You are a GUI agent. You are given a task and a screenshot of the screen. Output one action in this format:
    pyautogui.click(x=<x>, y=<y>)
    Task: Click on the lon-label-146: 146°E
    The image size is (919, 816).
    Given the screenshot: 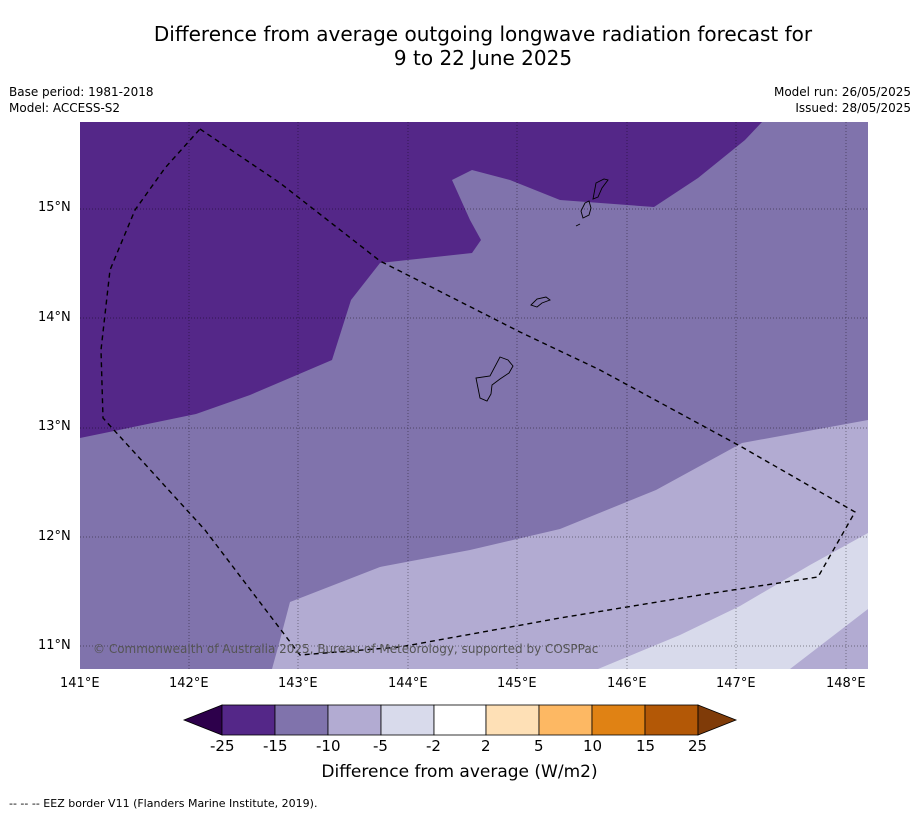 What is the action you would take?
    pyautogui.click(x=627, y=683)
    